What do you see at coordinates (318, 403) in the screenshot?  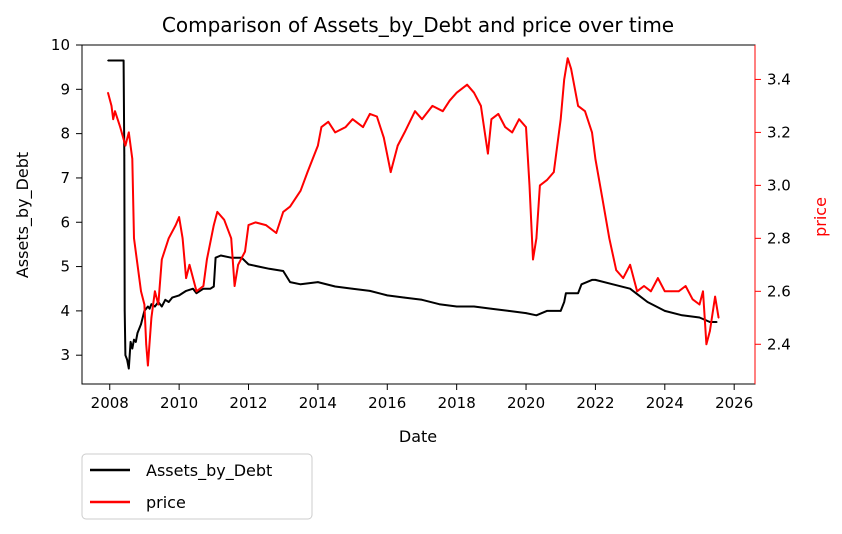 I see `x-tick-label-2014: 2014` at bounding box center [318, 403].